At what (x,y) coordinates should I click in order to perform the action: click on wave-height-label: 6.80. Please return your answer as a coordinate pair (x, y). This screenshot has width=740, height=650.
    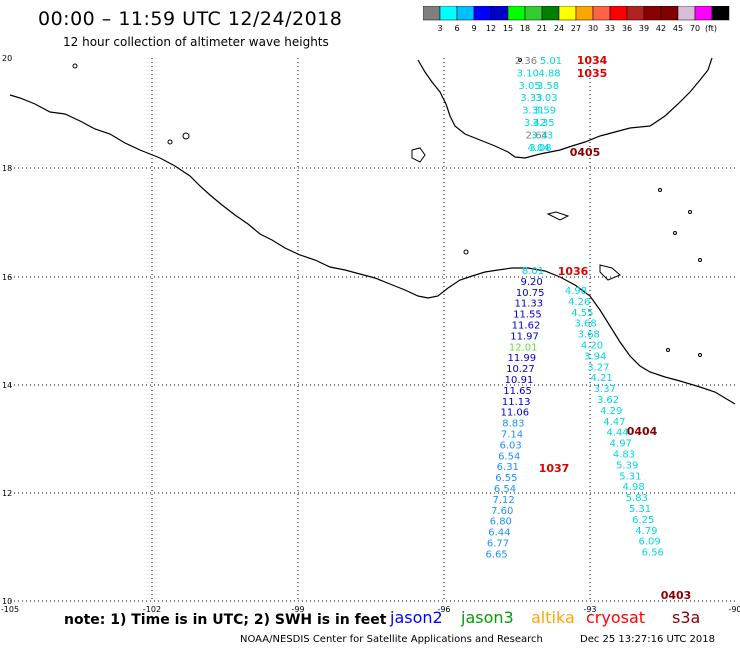
    Looking at the image, I should click on (501, 522).